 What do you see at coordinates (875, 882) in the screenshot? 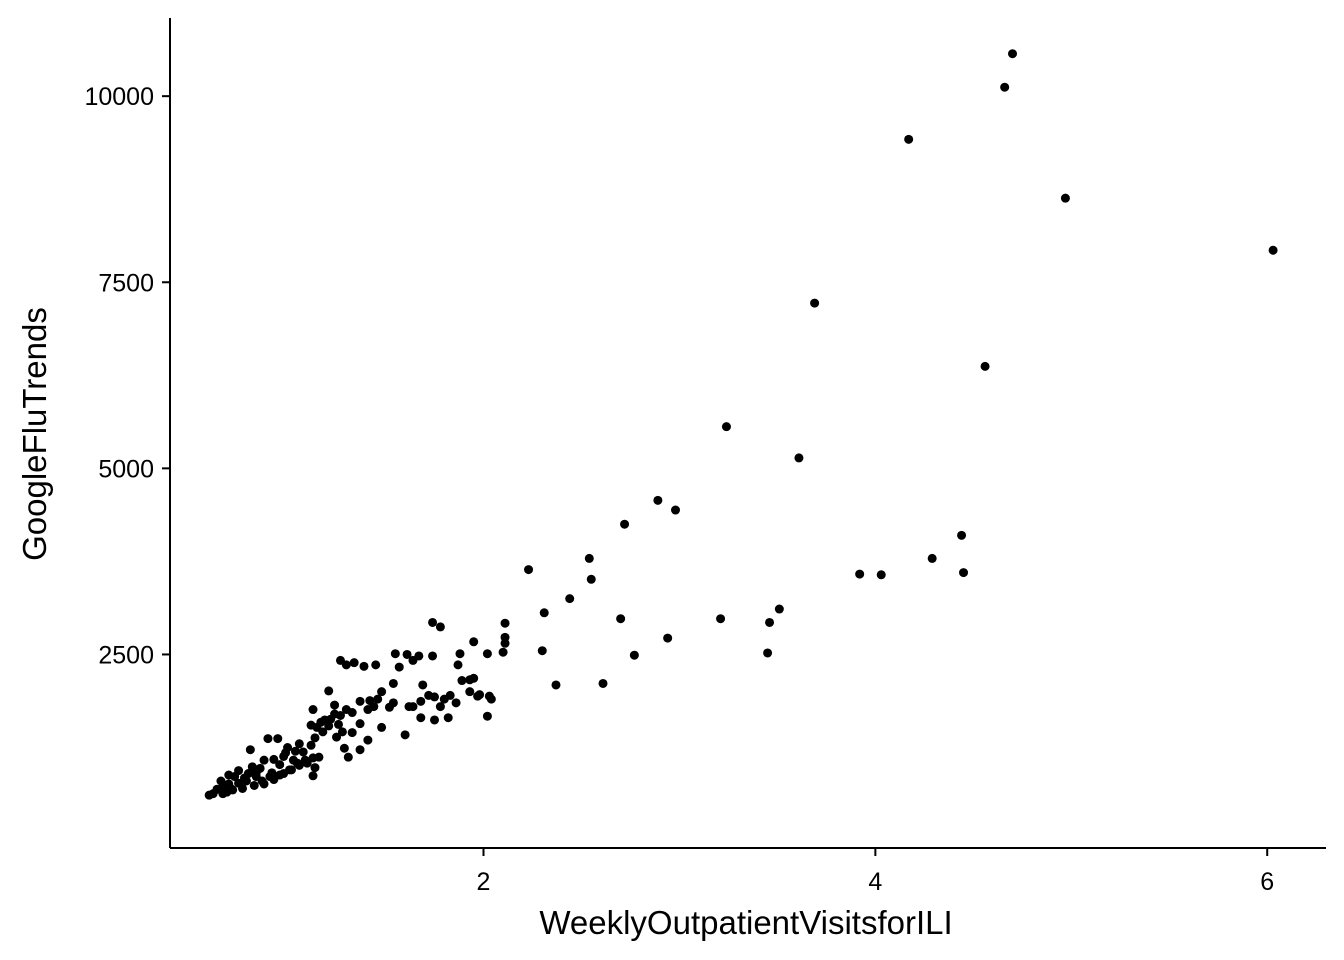
I see `x-tick-label: 4` at bounding box center [875, 882].